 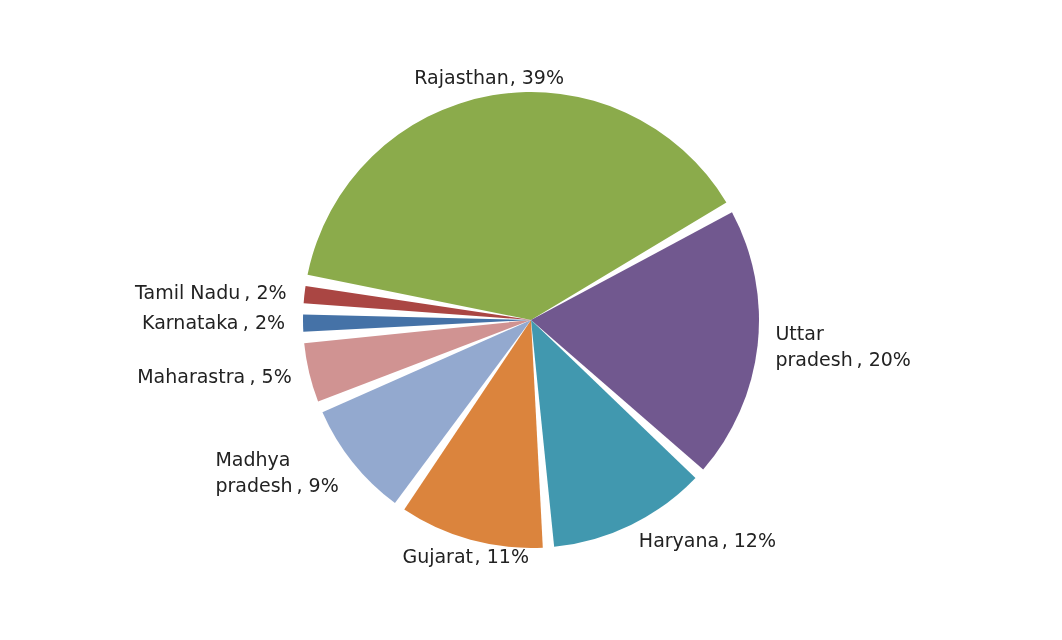 What do you see at coordinates (270, 376) in the screenshot?
I see `data-label: , 5%` at bounding box center [270, 376].